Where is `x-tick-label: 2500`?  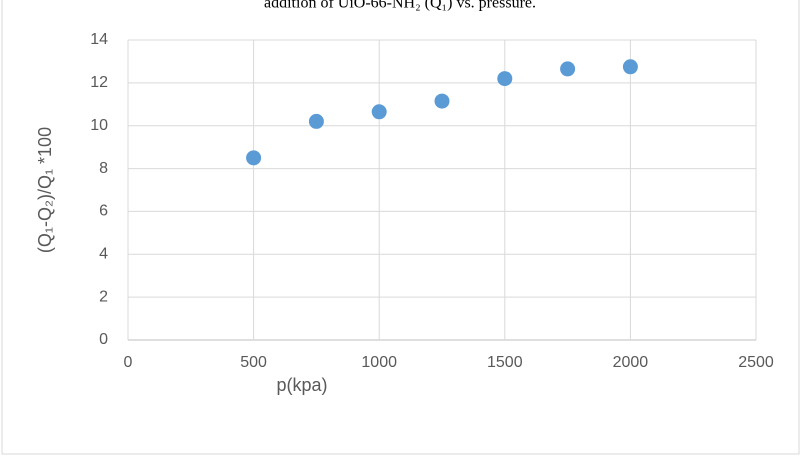 x-tick-label: 2500 is located at coordinates (756, 362).